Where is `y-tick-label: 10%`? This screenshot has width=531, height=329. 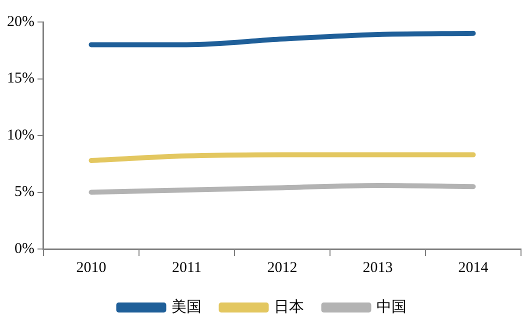 y-tick-label: 10% is located at coordinates (20, 135).